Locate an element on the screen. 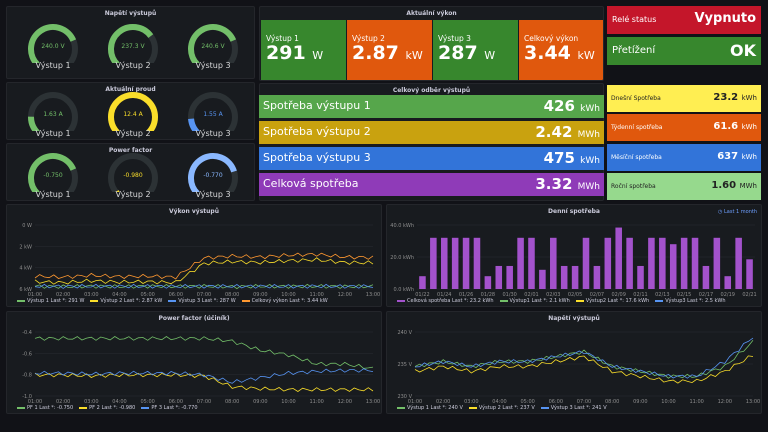 This screenshot has height=432, width=768. legend-value: Last *: 3.44 kW is located at coordinates (308, 301).